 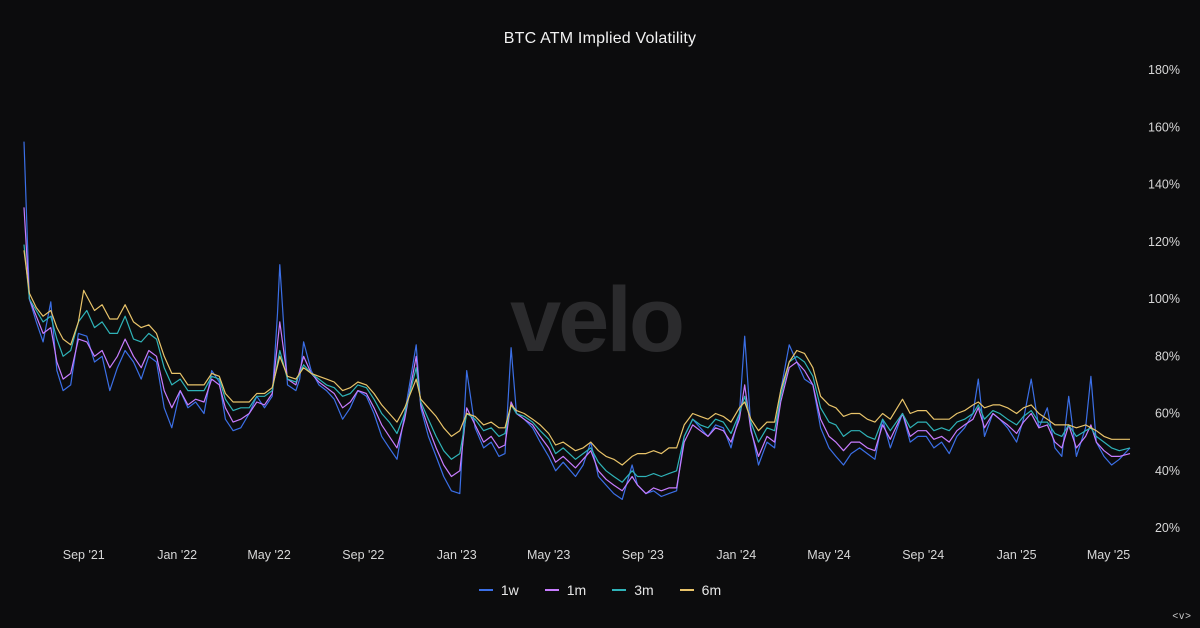 What do you see at coordinates (498, 590) in the screenshot?
I see `legend-item-1w: 1w` at bounding box center [498, 590].